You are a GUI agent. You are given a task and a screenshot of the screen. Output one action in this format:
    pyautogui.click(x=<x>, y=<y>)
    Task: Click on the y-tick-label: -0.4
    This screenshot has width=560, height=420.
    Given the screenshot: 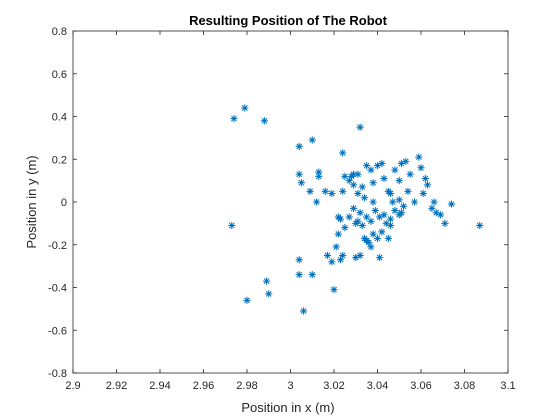 What is the action you would take?
    pyautogui.click(x=57, y=289)
    